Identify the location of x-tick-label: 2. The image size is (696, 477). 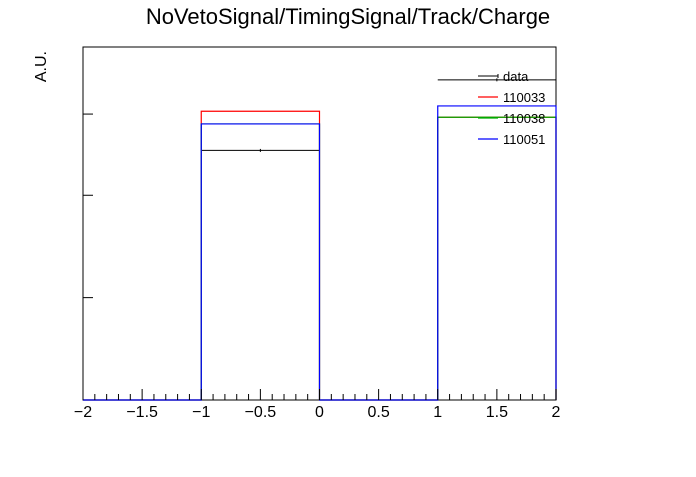
(556, 412).